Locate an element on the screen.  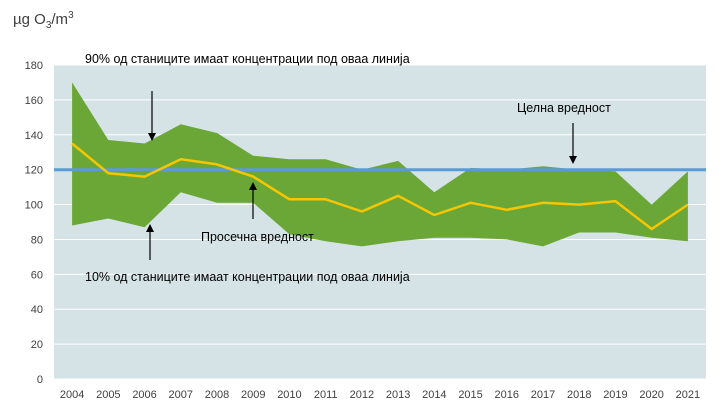
y-tick-label: 80 is located at coordinates (37, 240).